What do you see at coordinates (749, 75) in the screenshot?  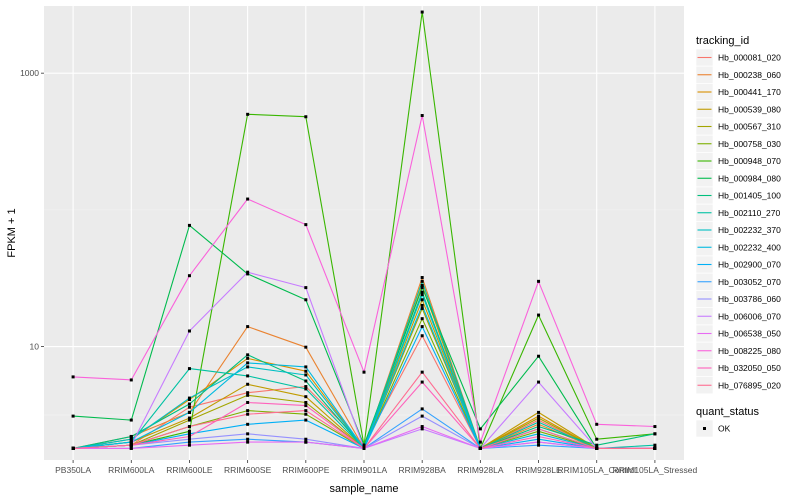 I see `legend-label: Hb_000238_060` at bounding box center [749, 75].